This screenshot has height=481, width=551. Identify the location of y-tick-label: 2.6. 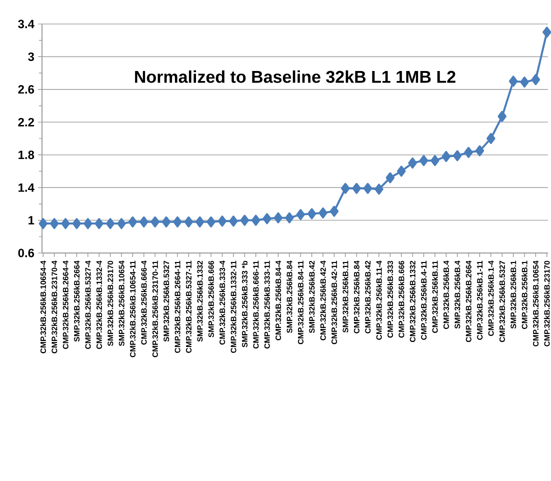
(26, 89).